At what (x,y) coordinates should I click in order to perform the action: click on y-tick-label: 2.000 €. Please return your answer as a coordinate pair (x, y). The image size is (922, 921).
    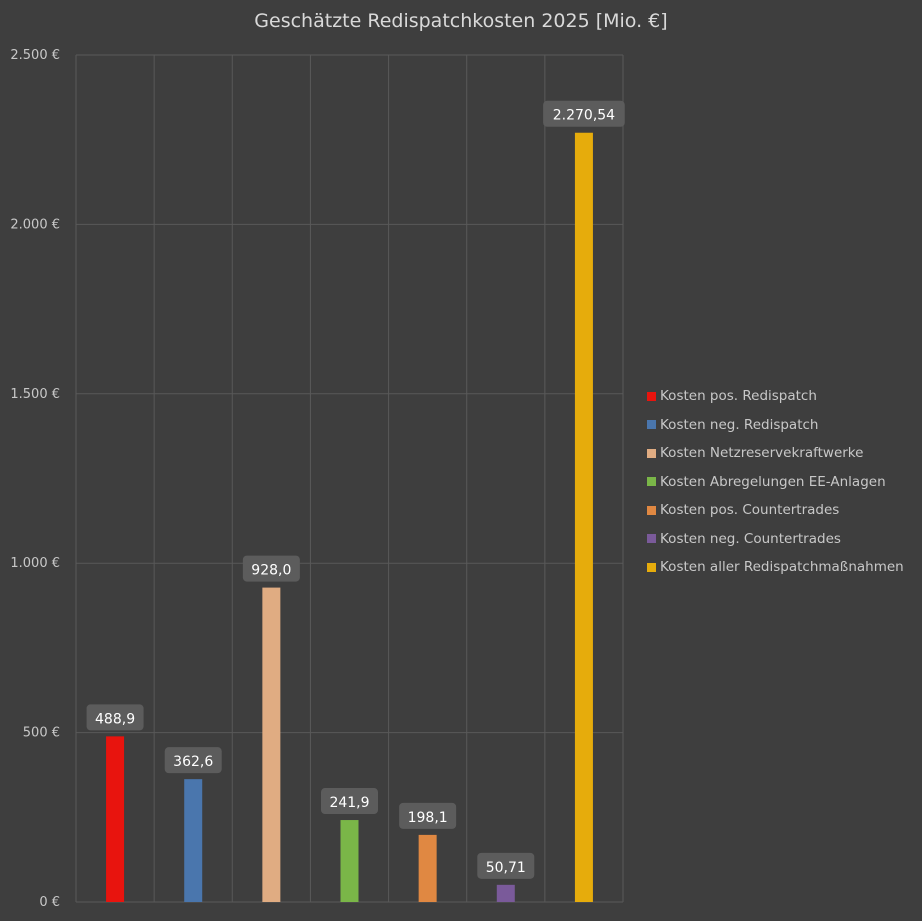
    Looking at the image, I should click on (35, 224).